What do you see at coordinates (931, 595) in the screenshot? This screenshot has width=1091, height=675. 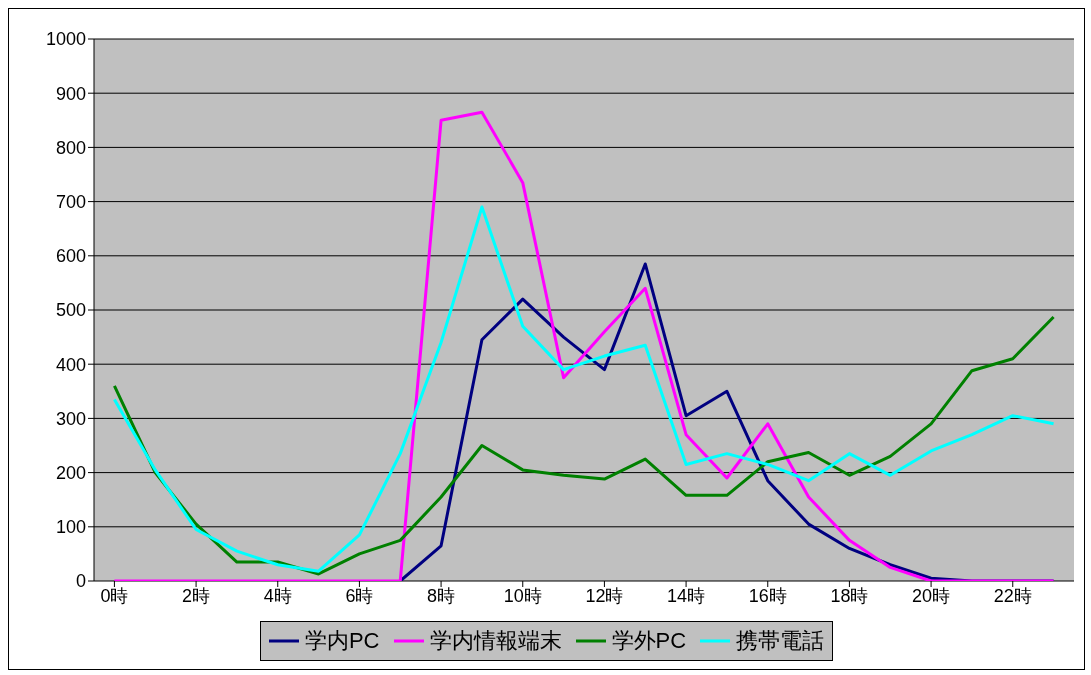 I see `x-tick-label: 20時` at bounding box center [931, 595].